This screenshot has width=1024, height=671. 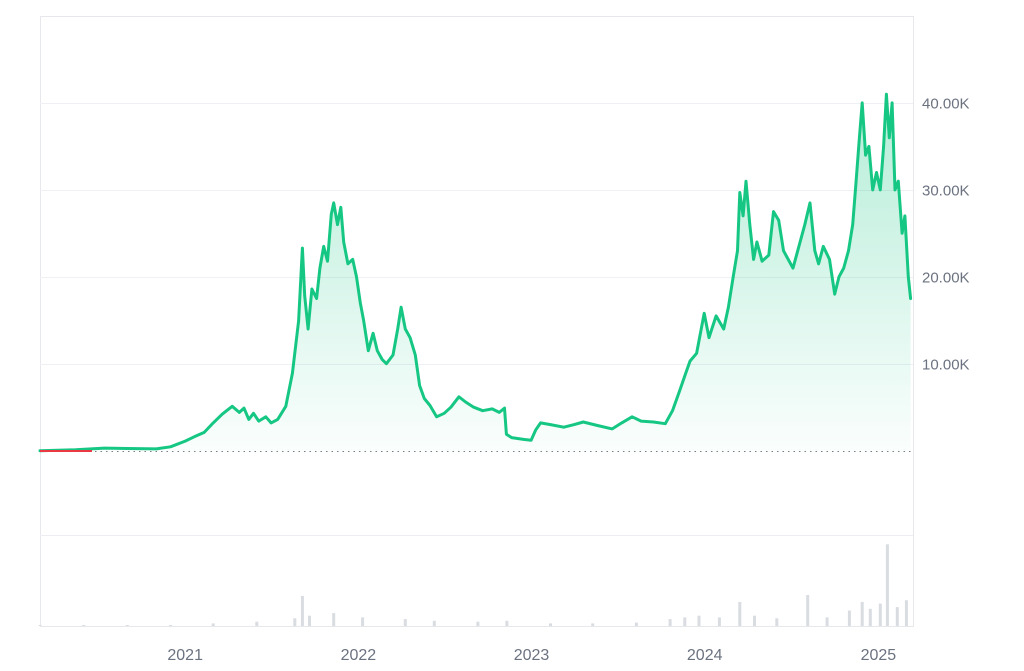 I want to click on x-tick-label: 2022, so click(x=359, y=655).